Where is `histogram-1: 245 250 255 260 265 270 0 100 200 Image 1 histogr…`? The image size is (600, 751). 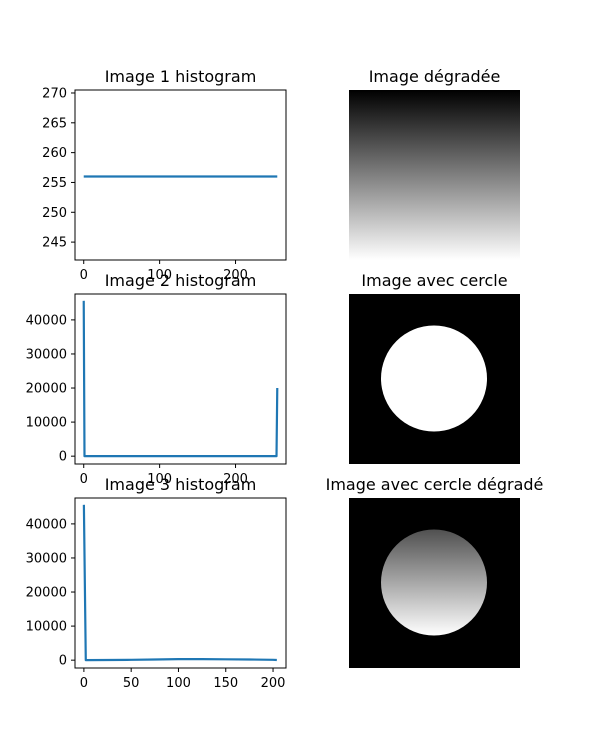
histogram-1: 245 250 255 260 265 270 0 100 200 Image 1 histogr… is located at coordinates (164, 175).